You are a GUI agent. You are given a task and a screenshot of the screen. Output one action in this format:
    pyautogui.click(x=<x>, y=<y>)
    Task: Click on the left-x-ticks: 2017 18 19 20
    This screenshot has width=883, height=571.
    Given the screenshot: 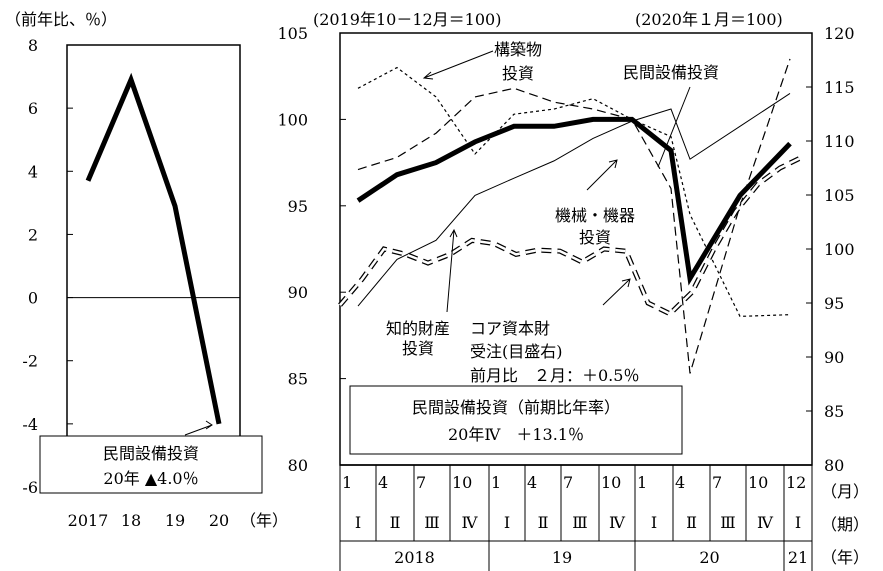 What is the action you would take?
    pyautogui.click(x=149, y=520)
    